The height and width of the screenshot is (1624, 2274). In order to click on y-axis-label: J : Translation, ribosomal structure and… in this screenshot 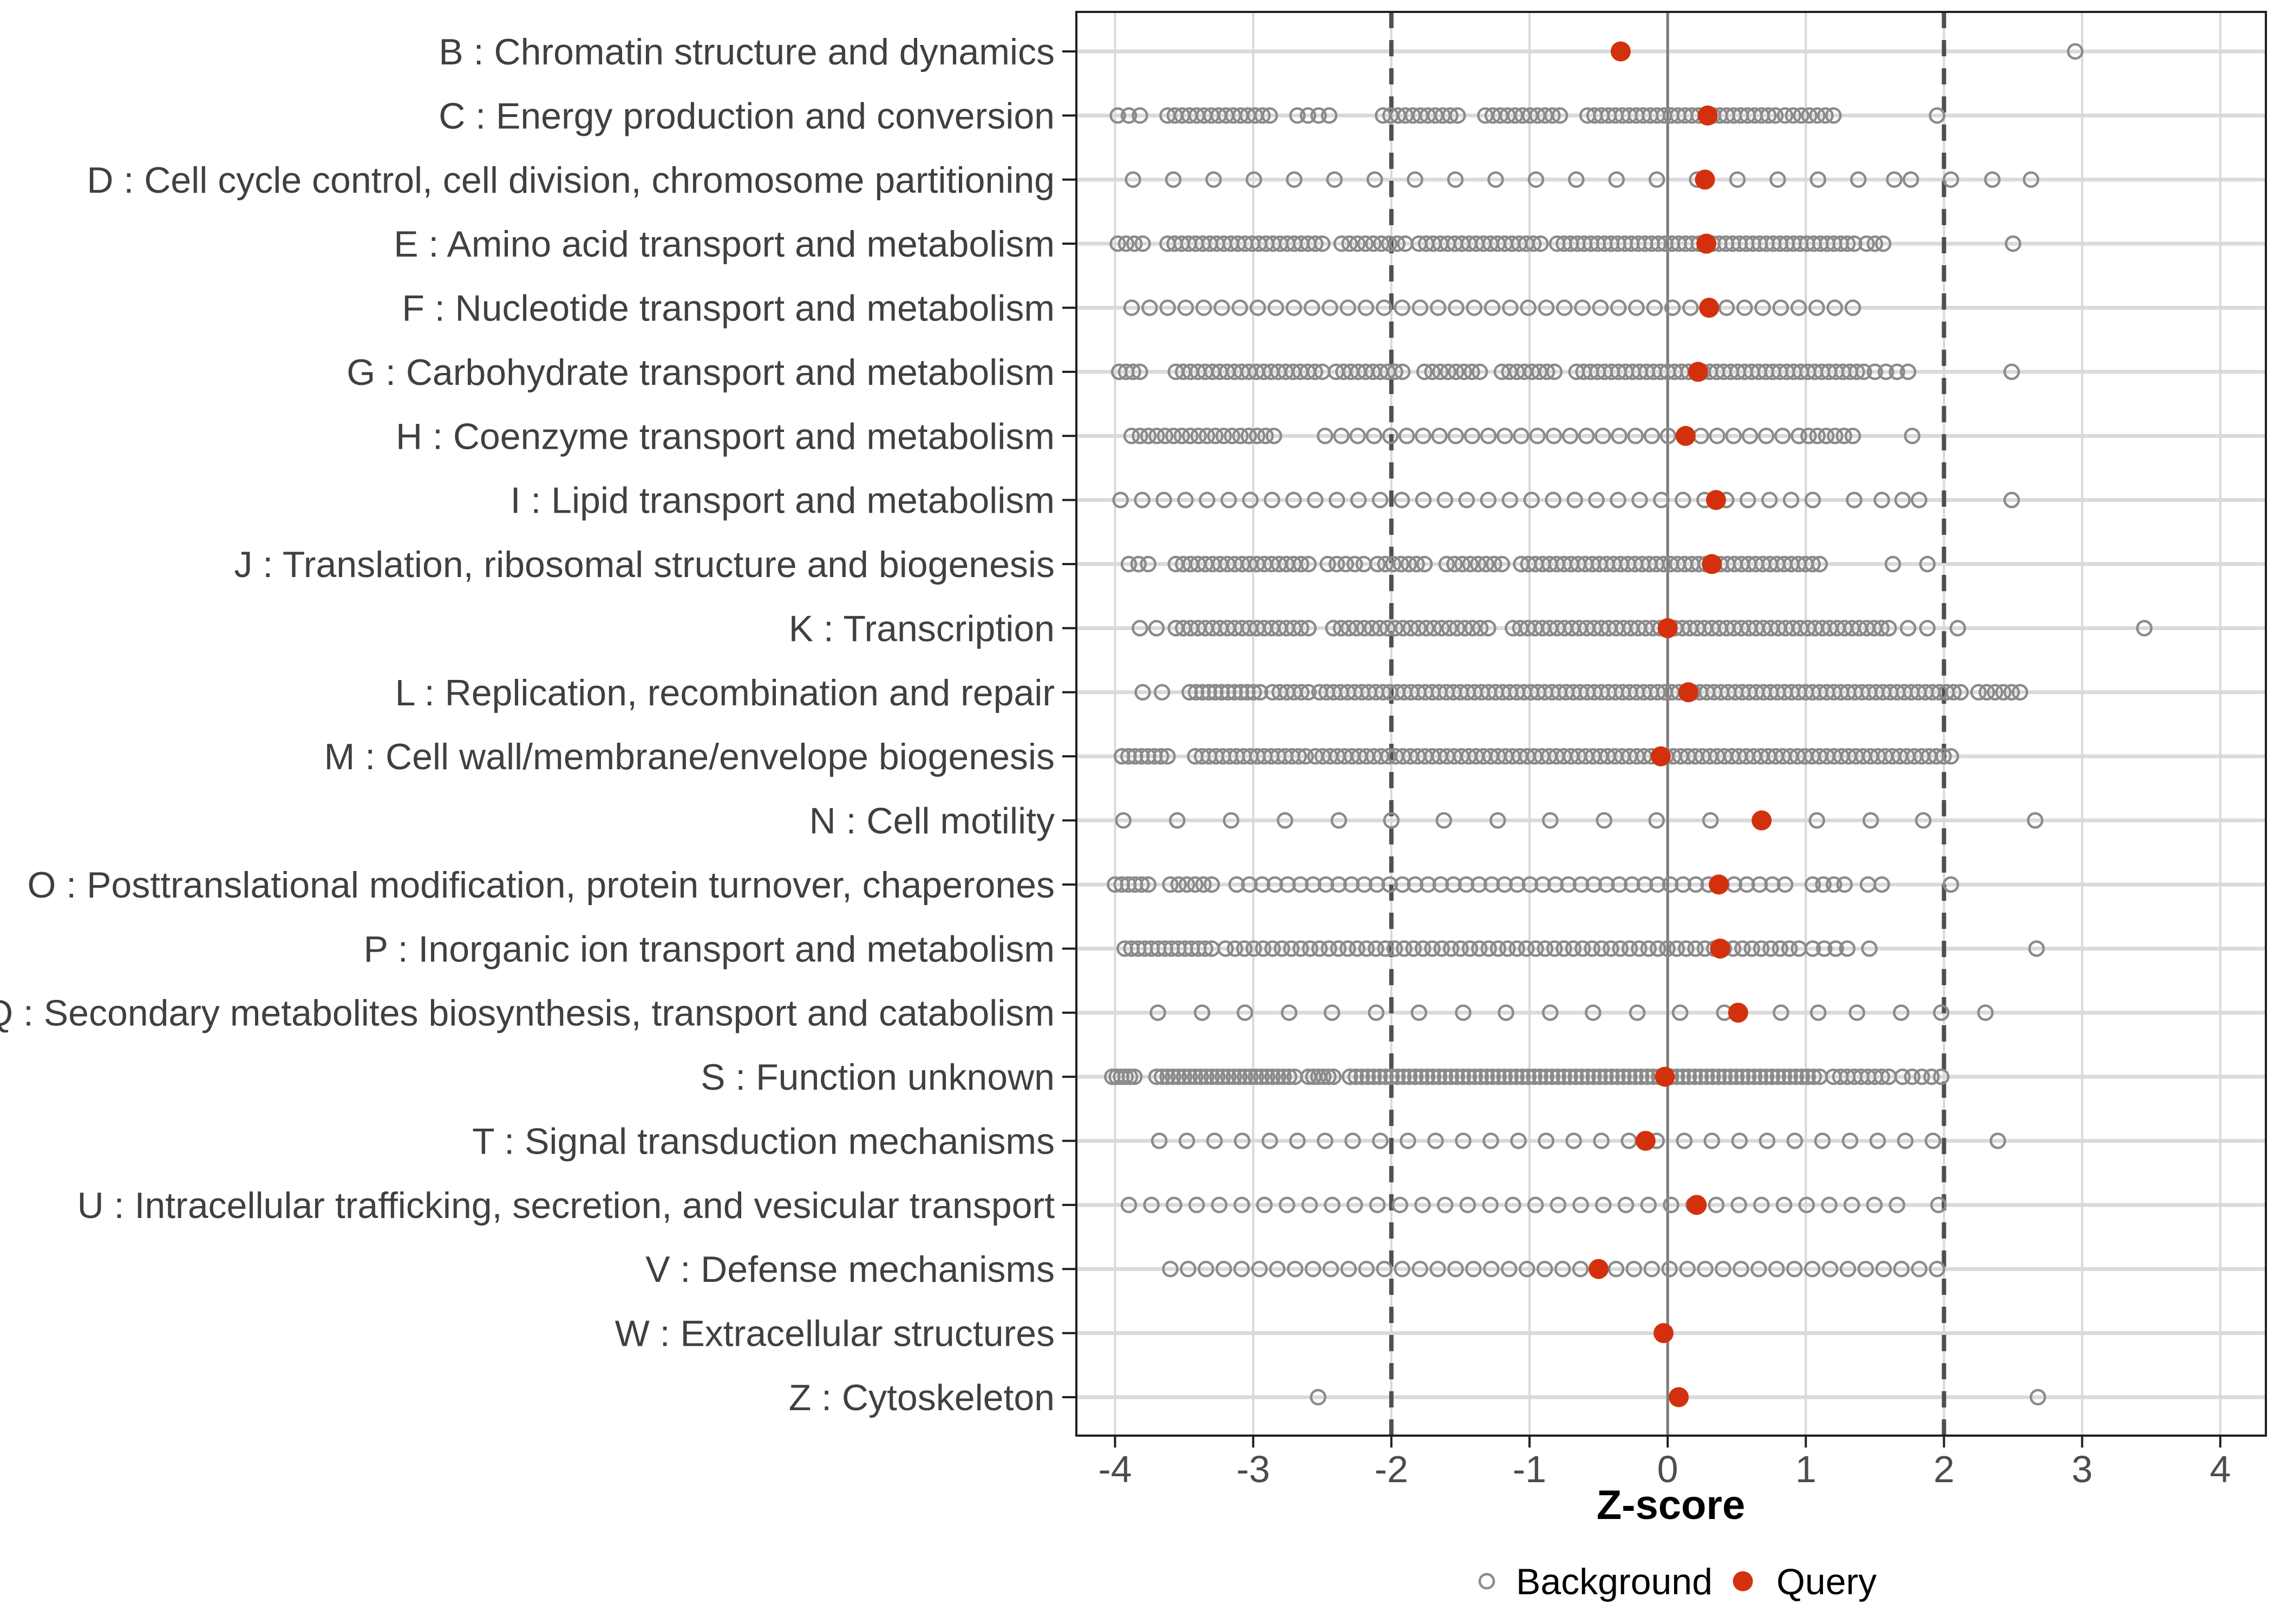, I will do `click(645, 564)`.